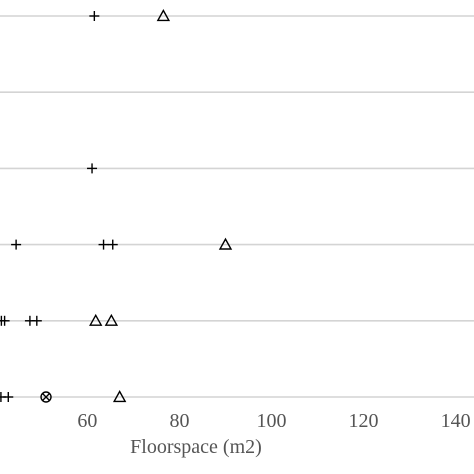 The height and width of the screenshot is (474, 474). Describe the element at coordinates (163, 15) in the screenshot. I see `point-row-1-2-triangle` at that location.